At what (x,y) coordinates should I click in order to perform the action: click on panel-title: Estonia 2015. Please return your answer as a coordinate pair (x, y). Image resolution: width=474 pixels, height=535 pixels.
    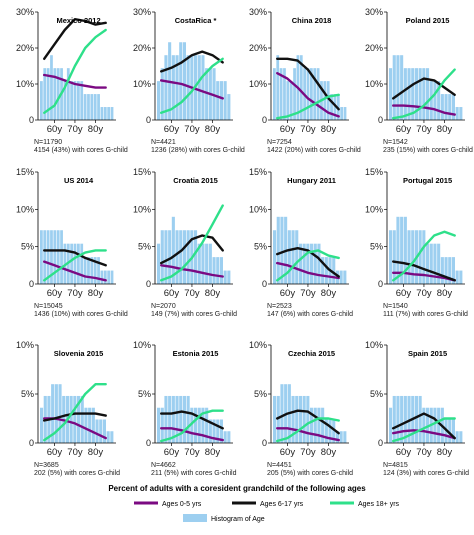
    Looking at the image, I should click on (196, 353).